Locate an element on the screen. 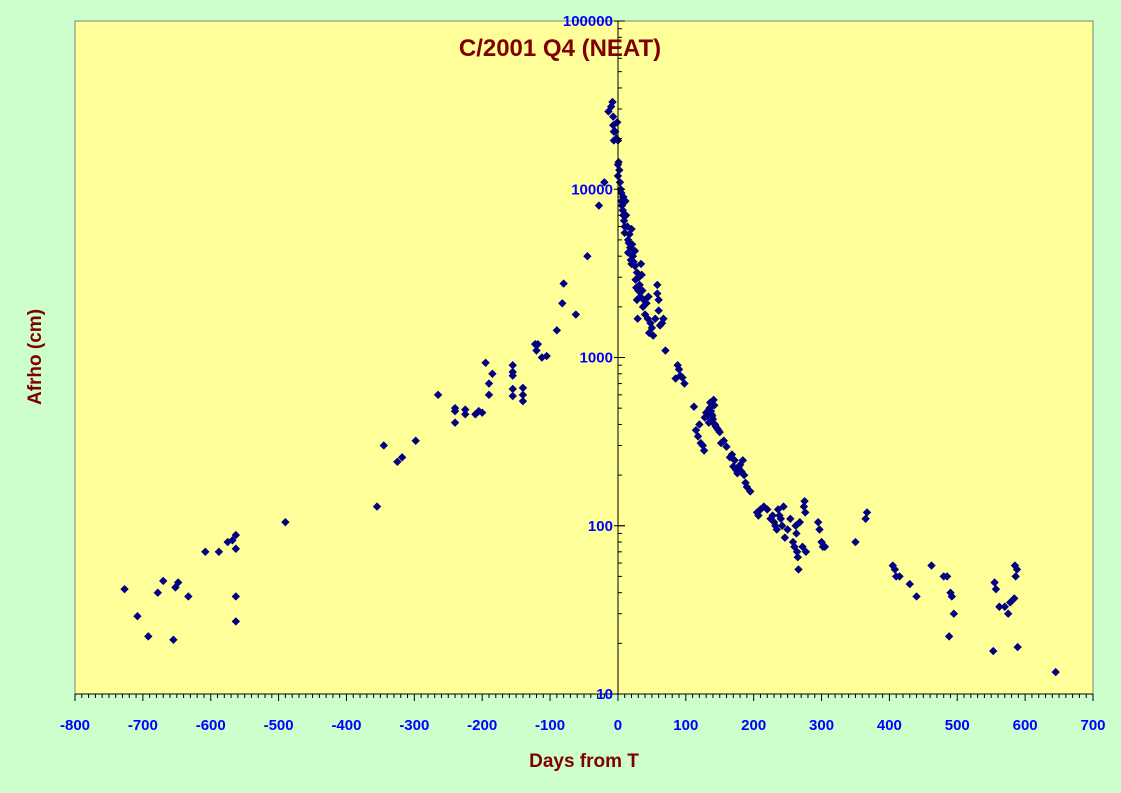 This screenshot has width=1121, height=793. x-tick-label: 500 is located at coordinates (957, 725).